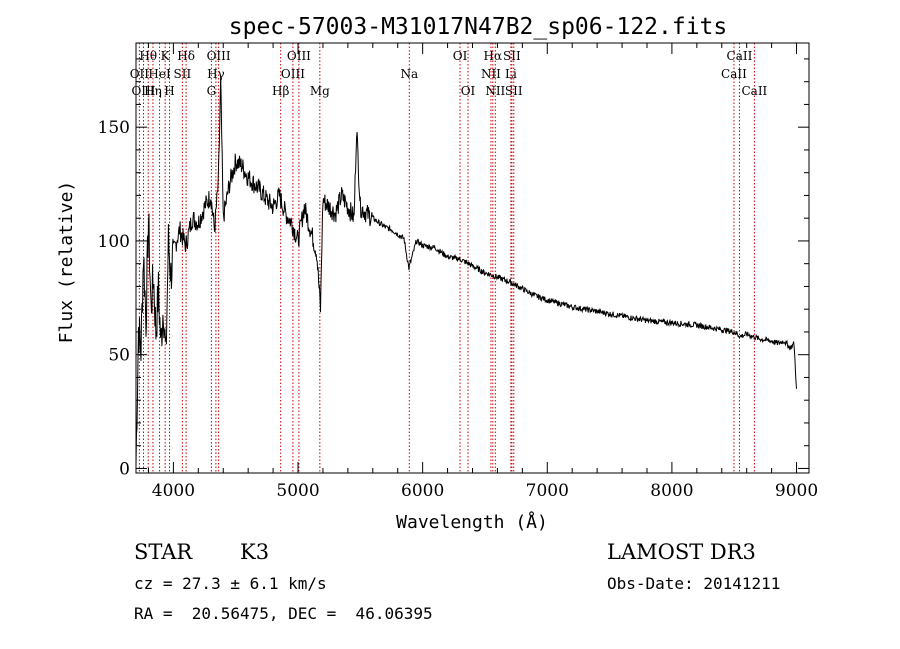  Describe the element at coordinates (186, 56) in the screenshot. I see `line-label: Hδ` at that location.